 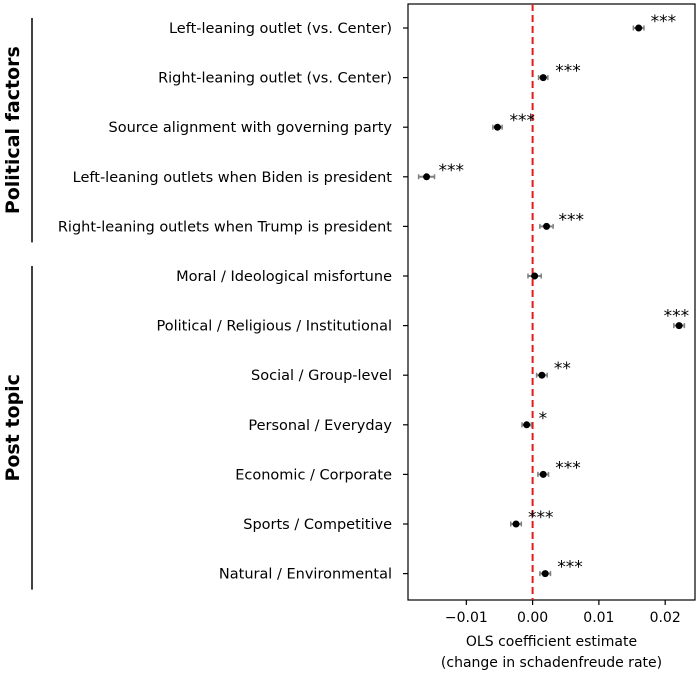 I want to click on row-label: Social / Group-level, so click(x=321, y=376).